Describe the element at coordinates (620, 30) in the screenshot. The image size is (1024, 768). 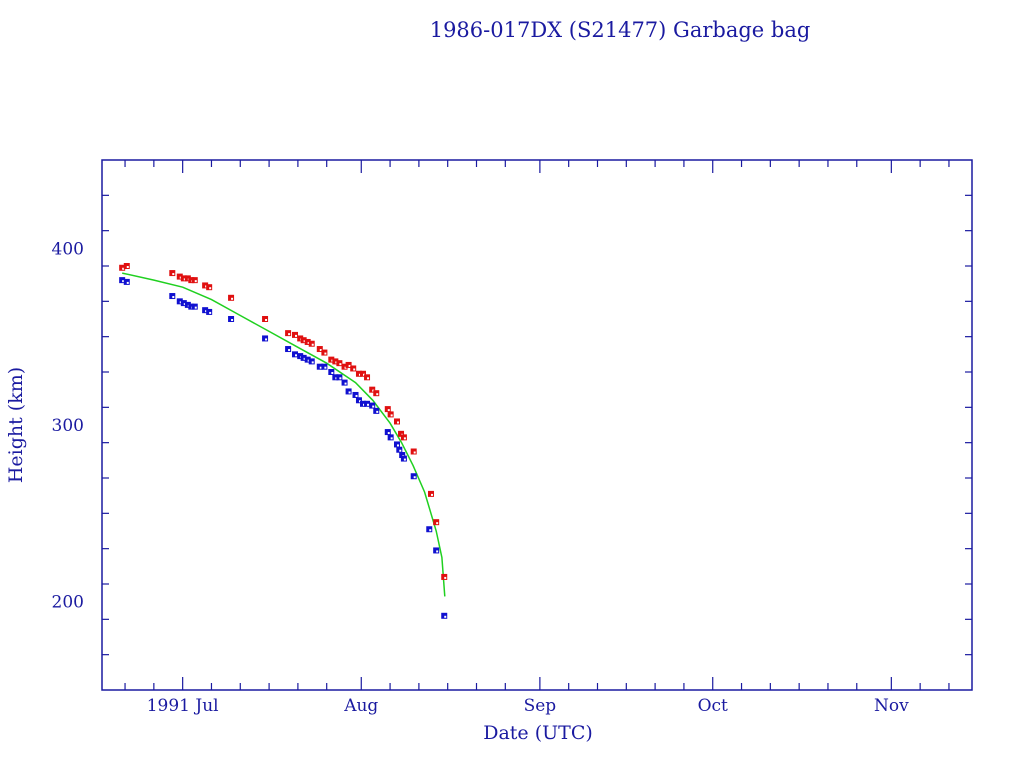
I see `chart-title: 1986-017DX (S21477) Garbage bag` at that location.